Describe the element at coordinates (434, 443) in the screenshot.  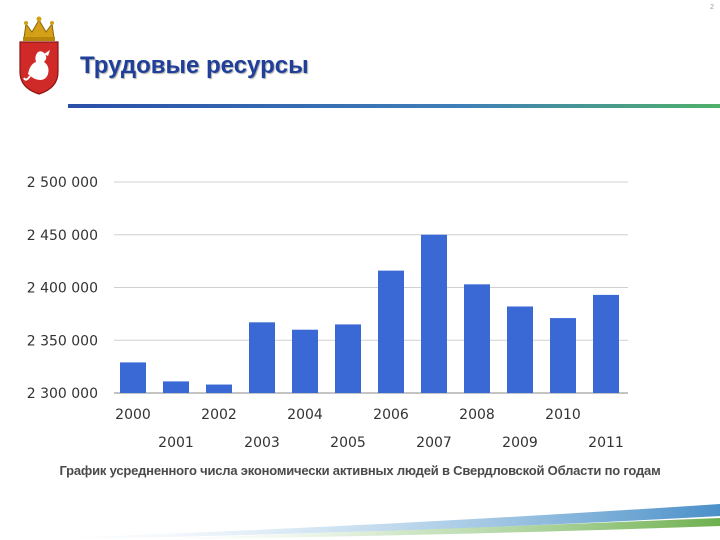
I see `x-tick-label: 2007` at that location.